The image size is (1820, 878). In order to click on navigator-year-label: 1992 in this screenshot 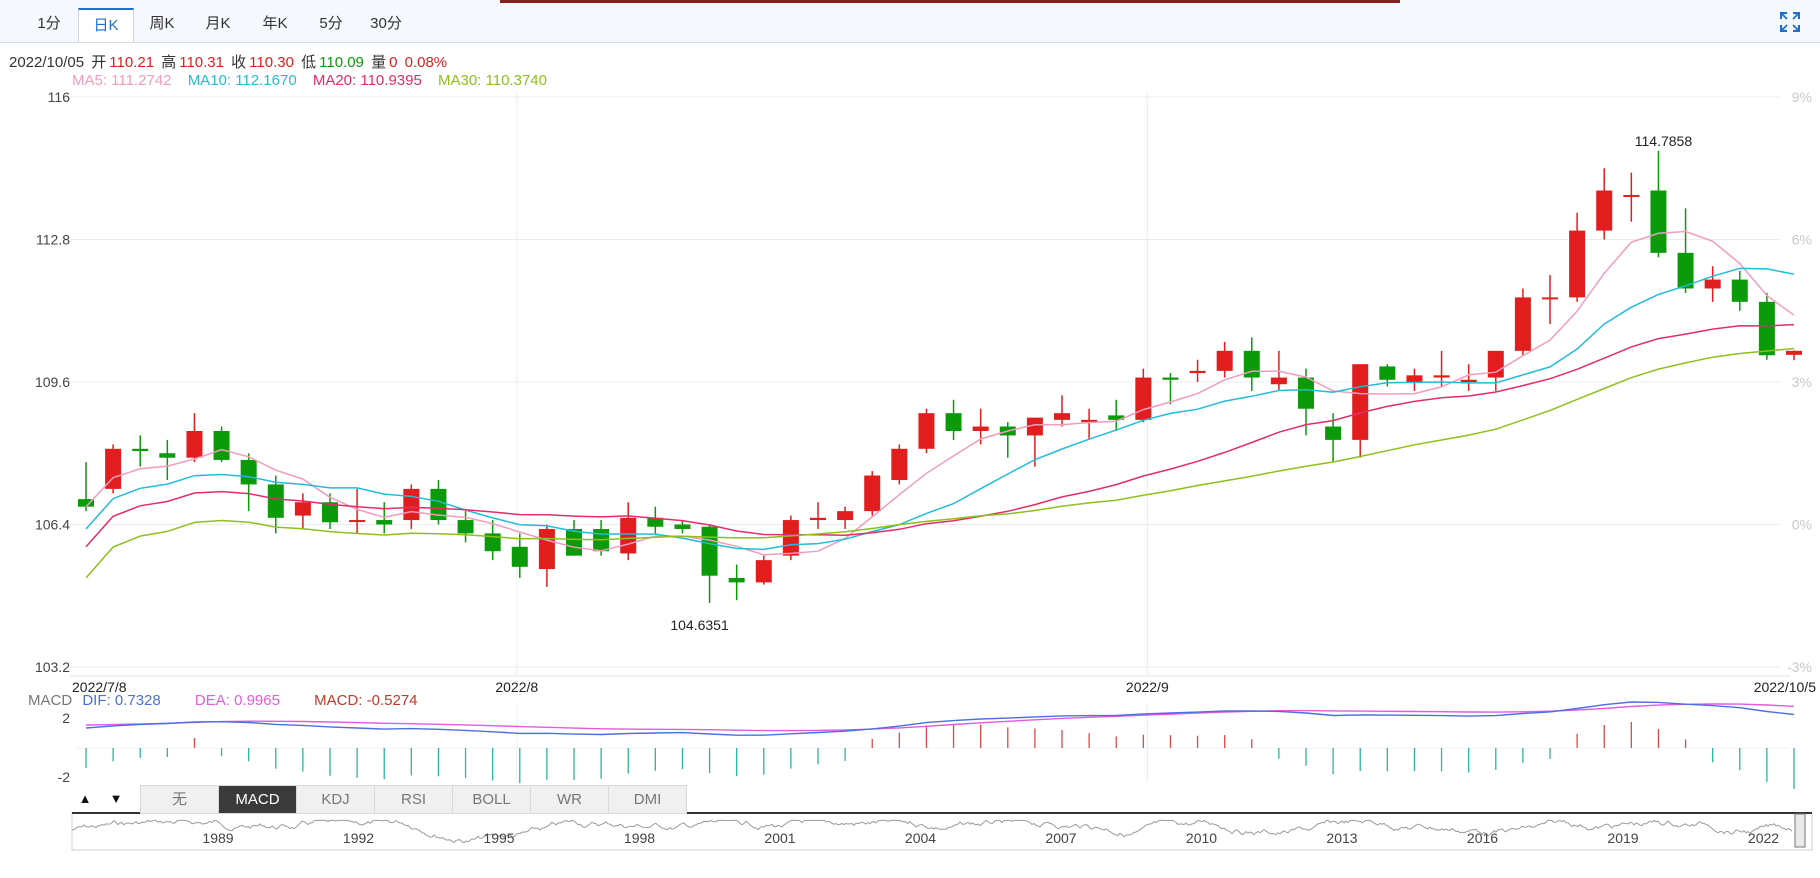, I will do `click(358, 838)`.